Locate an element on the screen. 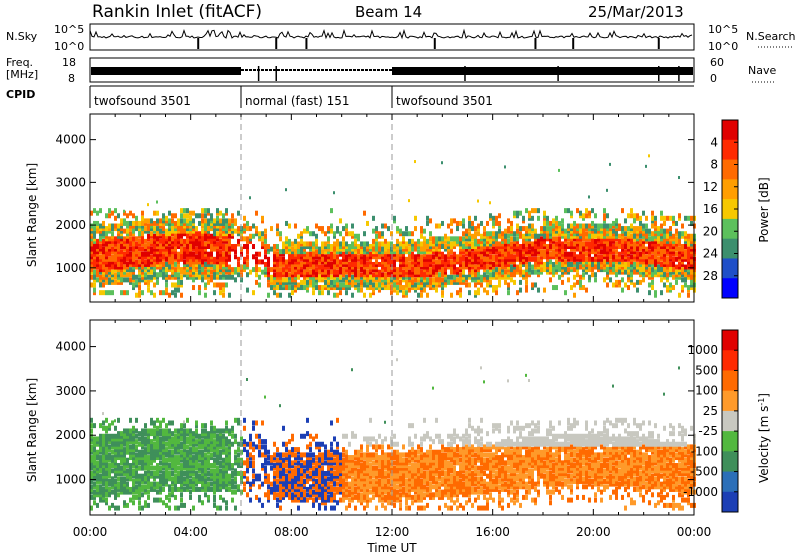 This screenshot has height=558, width=800. freq-band is located at coordinates (542, 71).